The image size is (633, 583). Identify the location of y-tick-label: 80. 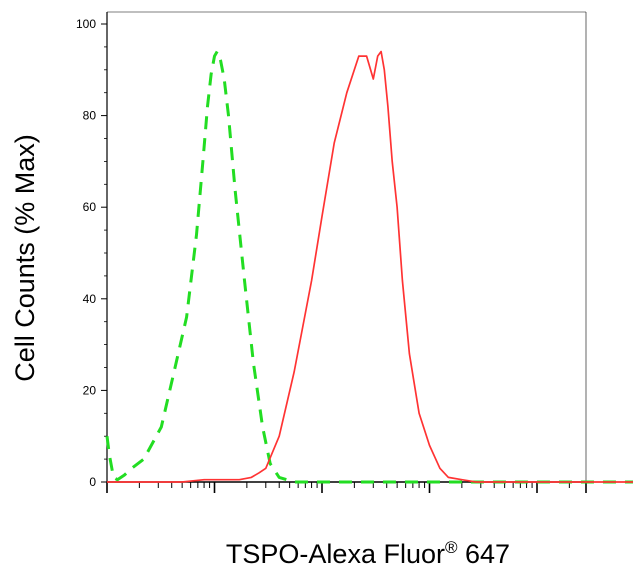
(90, 116).